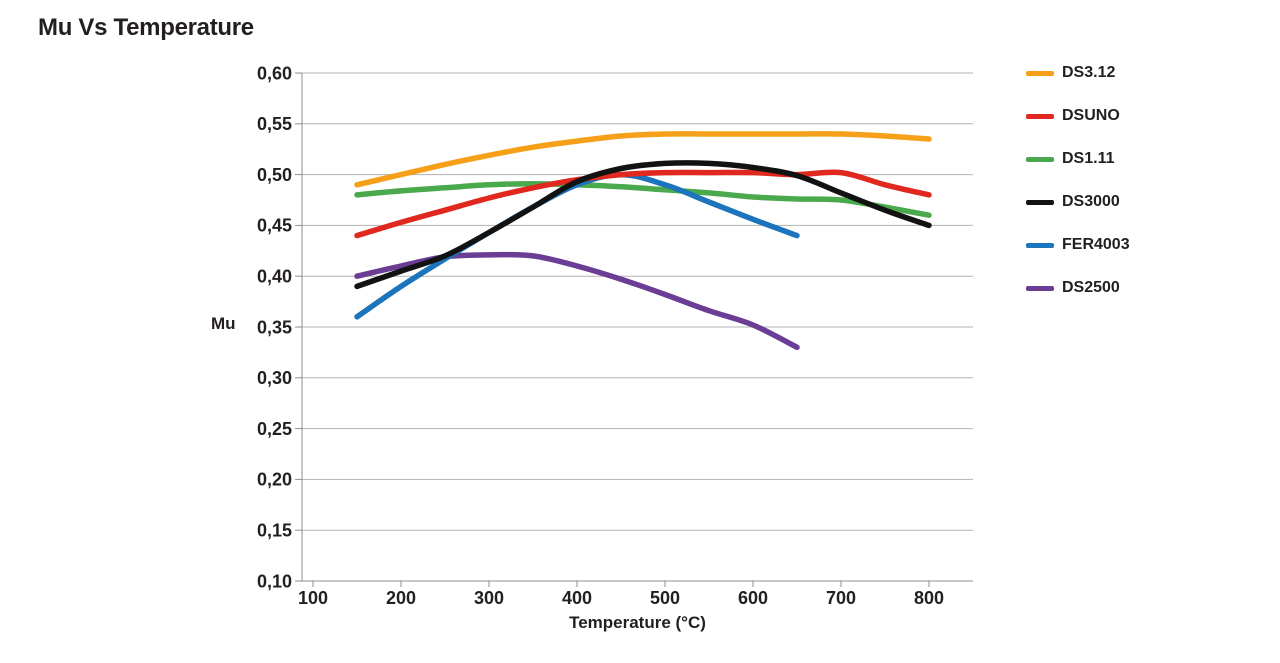 The image size is (1280, 663). I want to click on legend-swatch-ds3000, so click(1040, 202).